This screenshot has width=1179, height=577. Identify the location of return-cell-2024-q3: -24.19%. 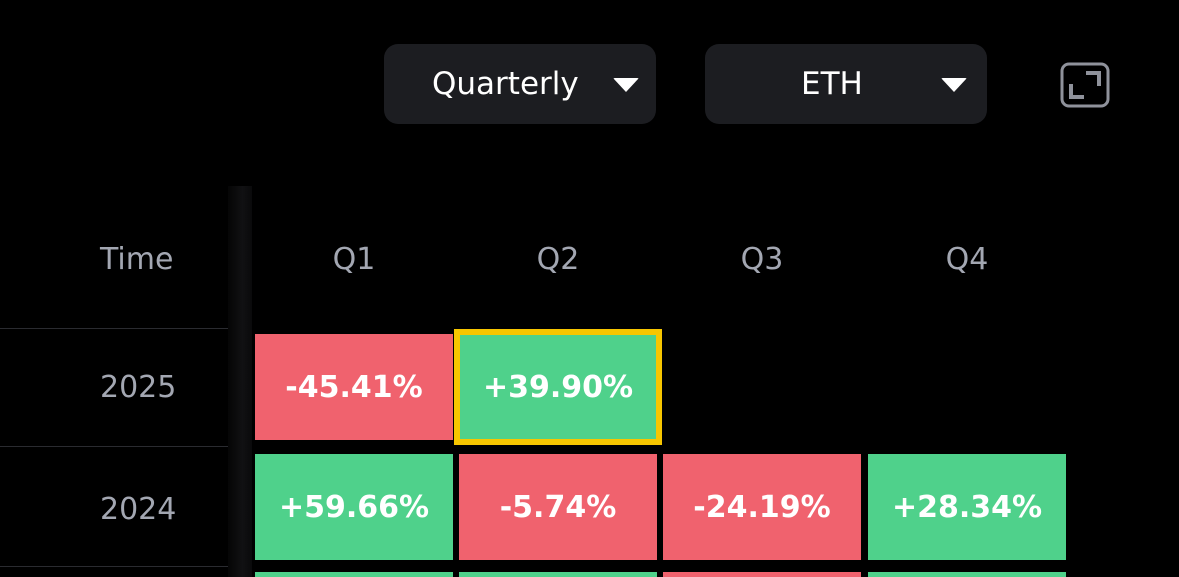
(762, 507).